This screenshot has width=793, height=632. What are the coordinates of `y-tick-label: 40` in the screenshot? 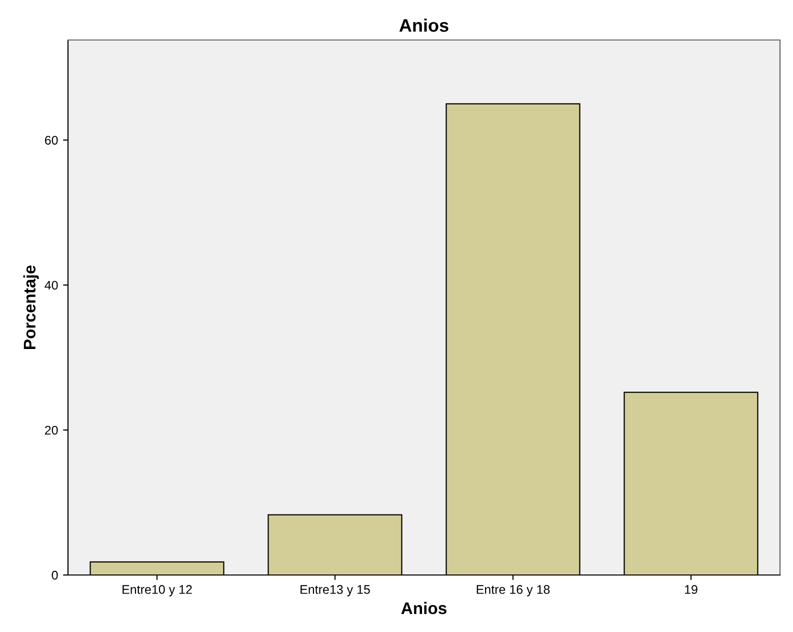 It's located at (51, 285).